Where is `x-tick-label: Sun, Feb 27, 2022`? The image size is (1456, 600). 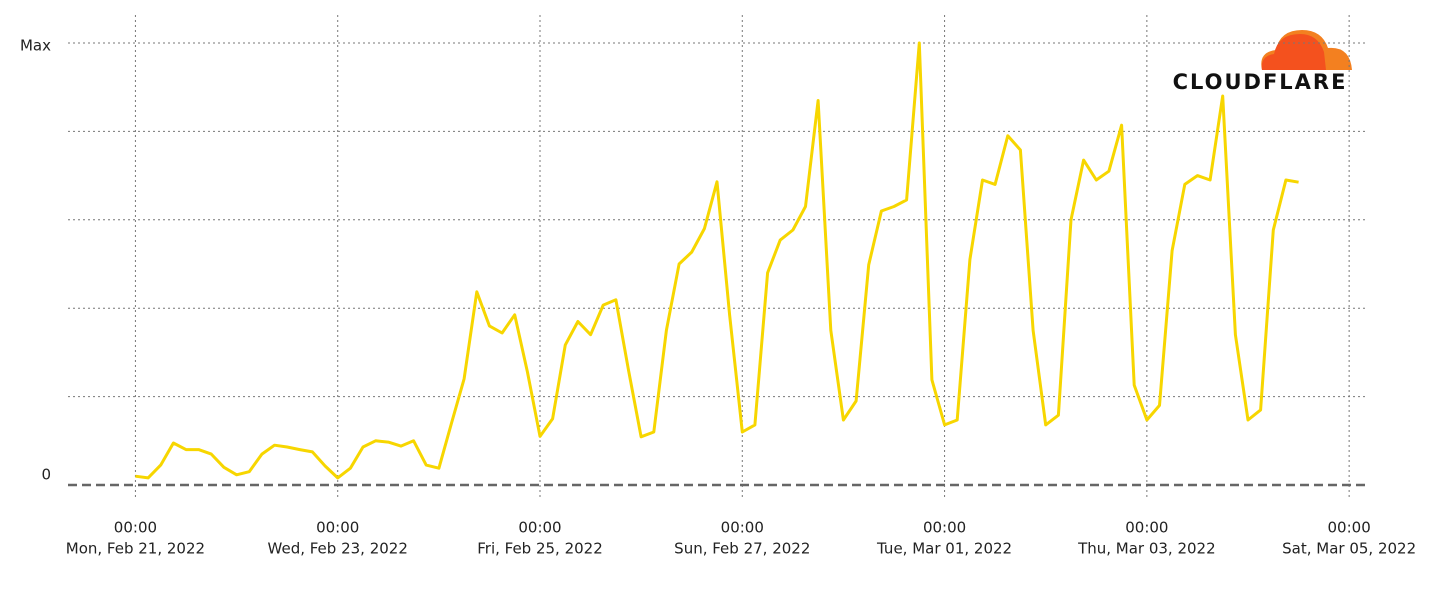
x-tick-label: Sun, Feb 27, 2022 is located at coordinates (742, 549).